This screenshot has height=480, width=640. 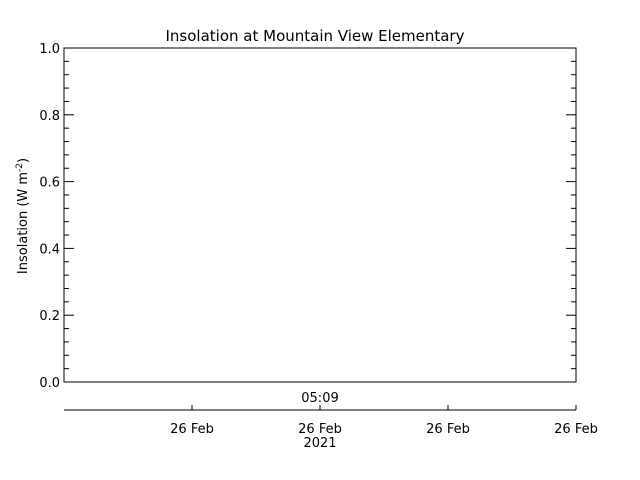 I want to click on y-axis-label-main: Insolation (W m, so click(x=23, y=223).